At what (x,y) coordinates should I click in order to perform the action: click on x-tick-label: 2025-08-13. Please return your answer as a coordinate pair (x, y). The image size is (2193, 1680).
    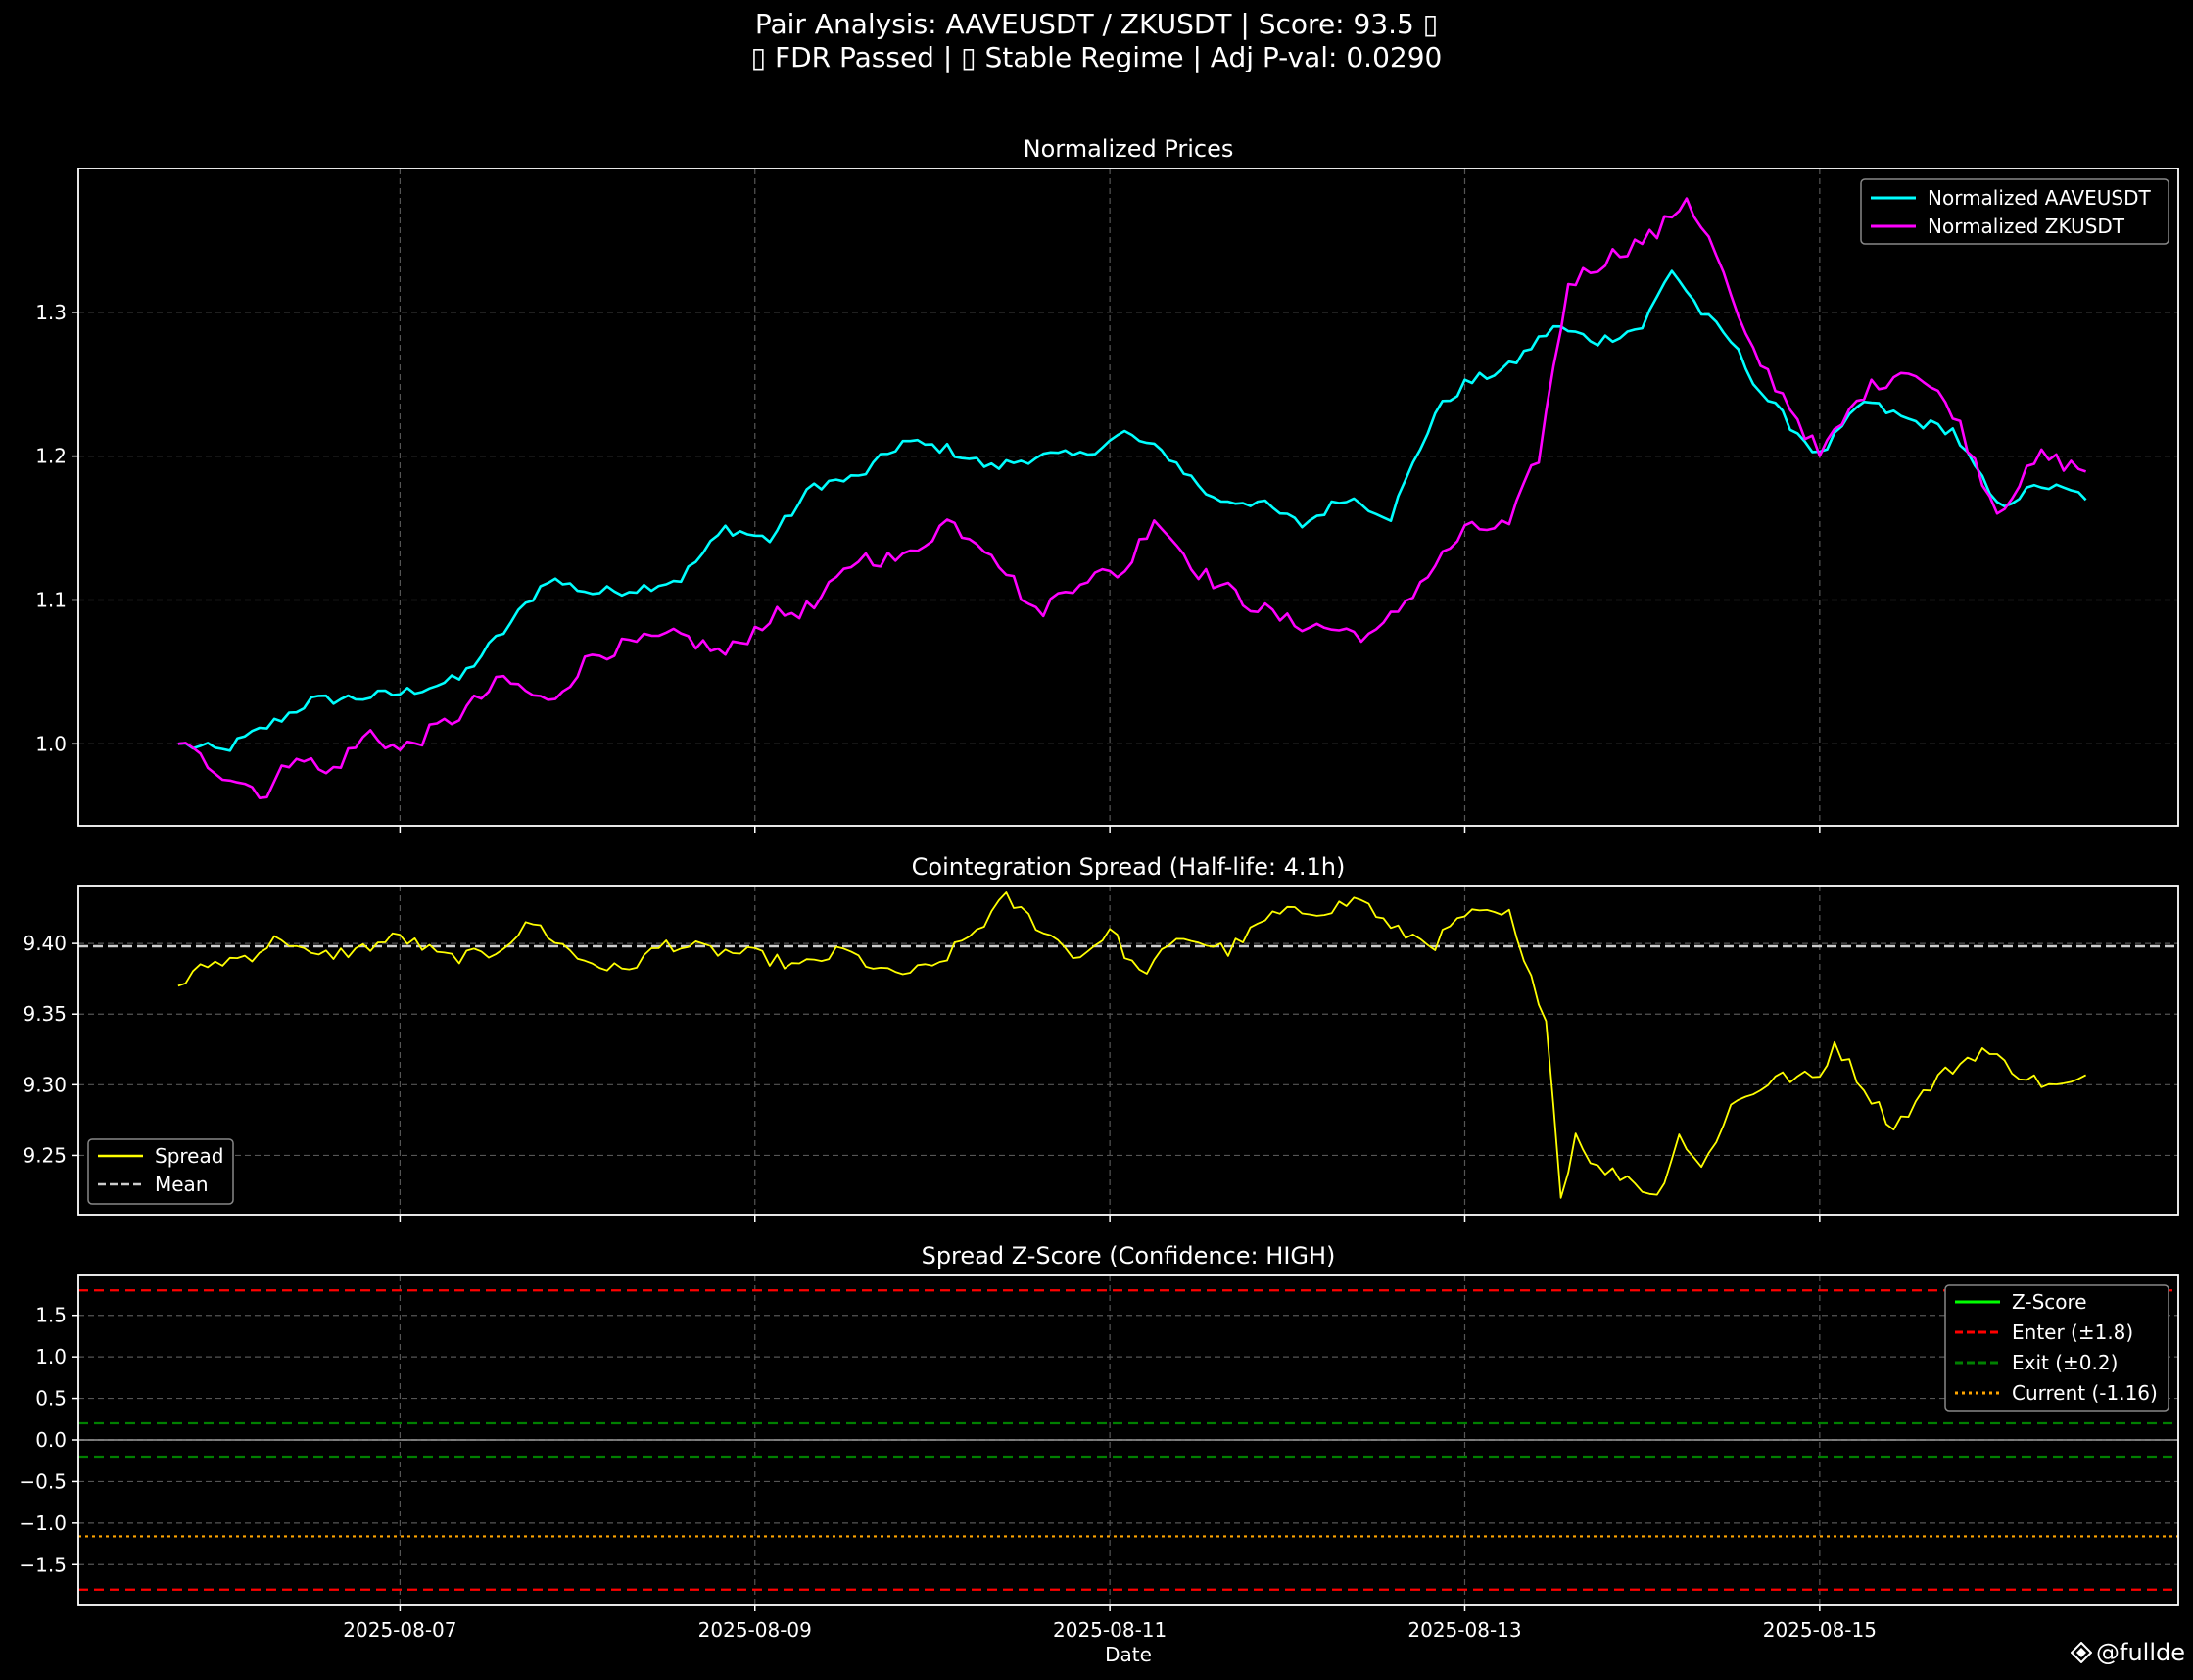
    Looking at the image, I should click on (1464, 1630).